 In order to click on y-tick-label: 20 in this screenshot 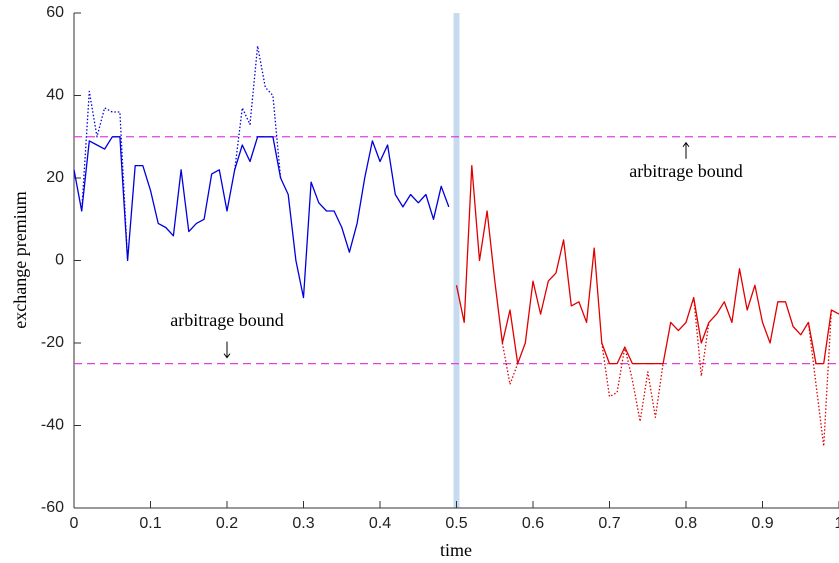, I will do `click(55, 177)`.